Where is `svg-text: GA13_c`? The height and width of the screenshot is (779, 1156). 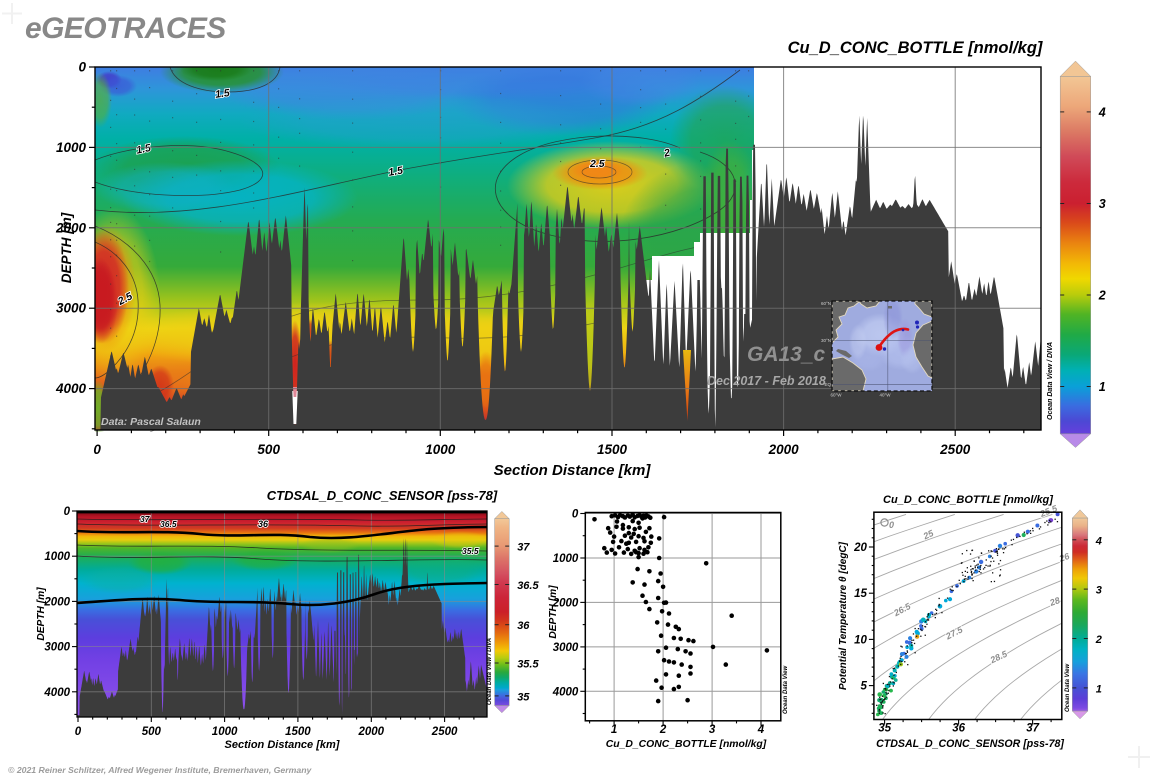 svg-text: GA13_c is located at coordinates (786, 354).